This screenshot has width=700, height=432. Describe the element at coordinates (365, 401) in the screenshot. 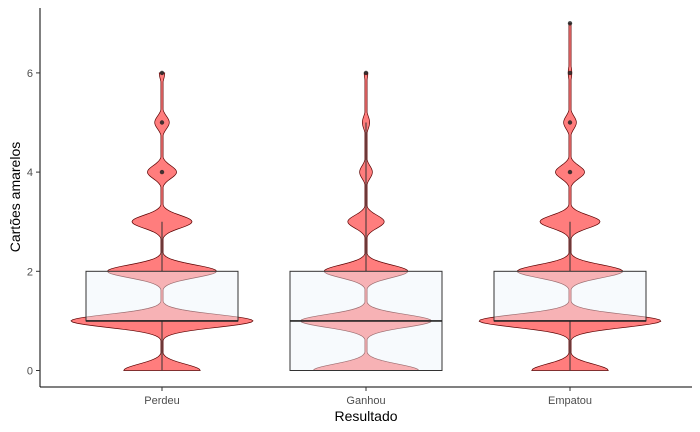

I see `x-tick-label: Ganhou` at that location.